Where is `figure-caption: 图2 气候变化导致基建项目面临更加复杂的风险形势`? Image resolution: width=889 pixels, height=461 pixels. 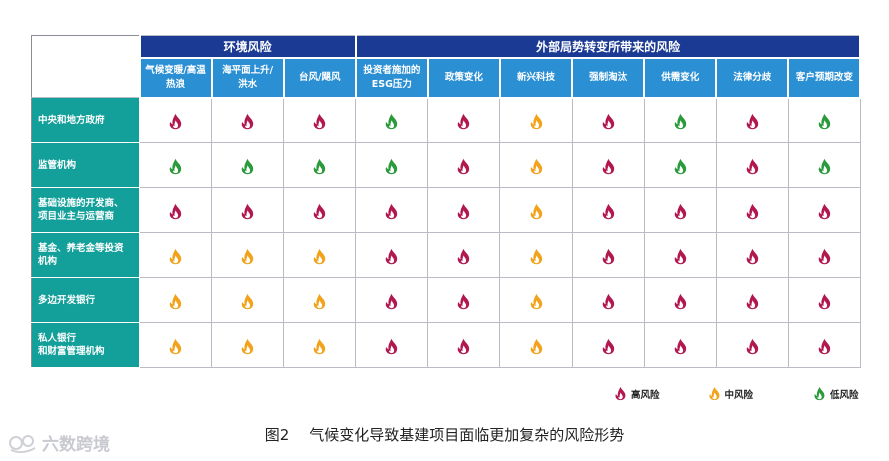 figure-caption: 图2 气候变化导致基建项目面临更加复杂的风险形势 is located at coordinates (444, 434).